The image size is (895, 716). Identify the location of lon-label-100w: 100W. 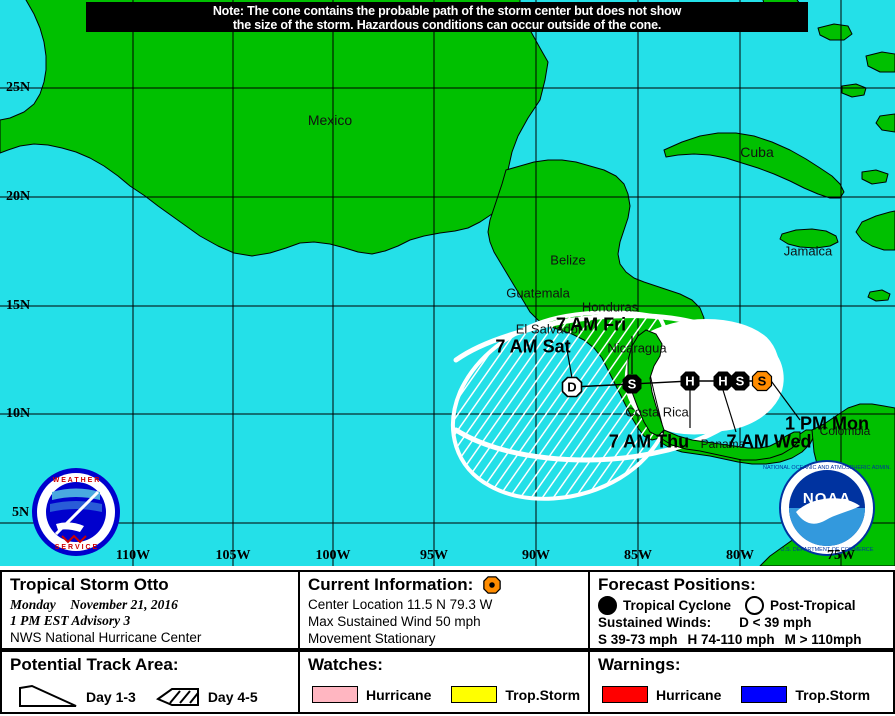
(333, 555).